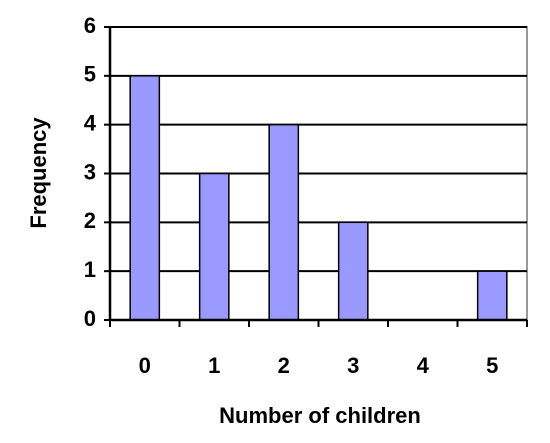 The height and width of the screenshot is (443, 550). Describe the element at coordinates (90, 220) in the screenshot. I see `y-tick-label: 2` at that location.